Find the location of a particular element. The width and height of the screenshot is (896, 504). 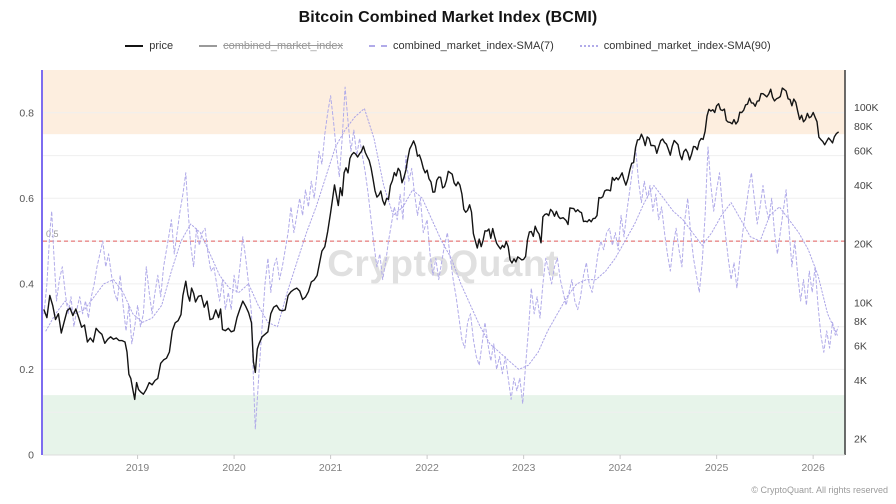

sma90-line-marker-icon is located at coordinates (588, 46).